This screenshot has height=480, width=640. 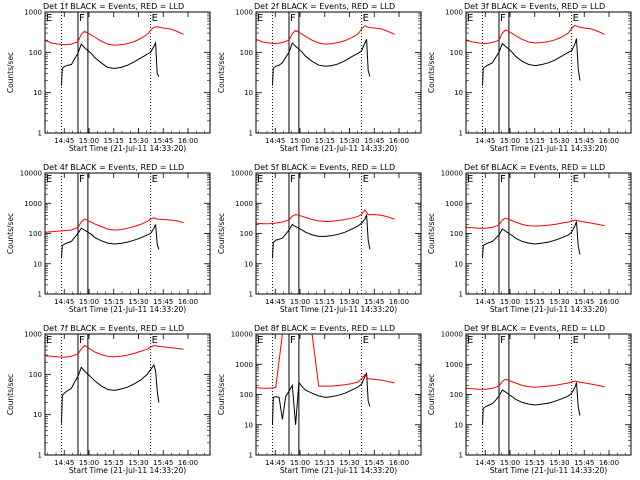 I want to click on panel-title: Det 4f BLACK = Events, RED = LLD, so click(x=113, y=167).